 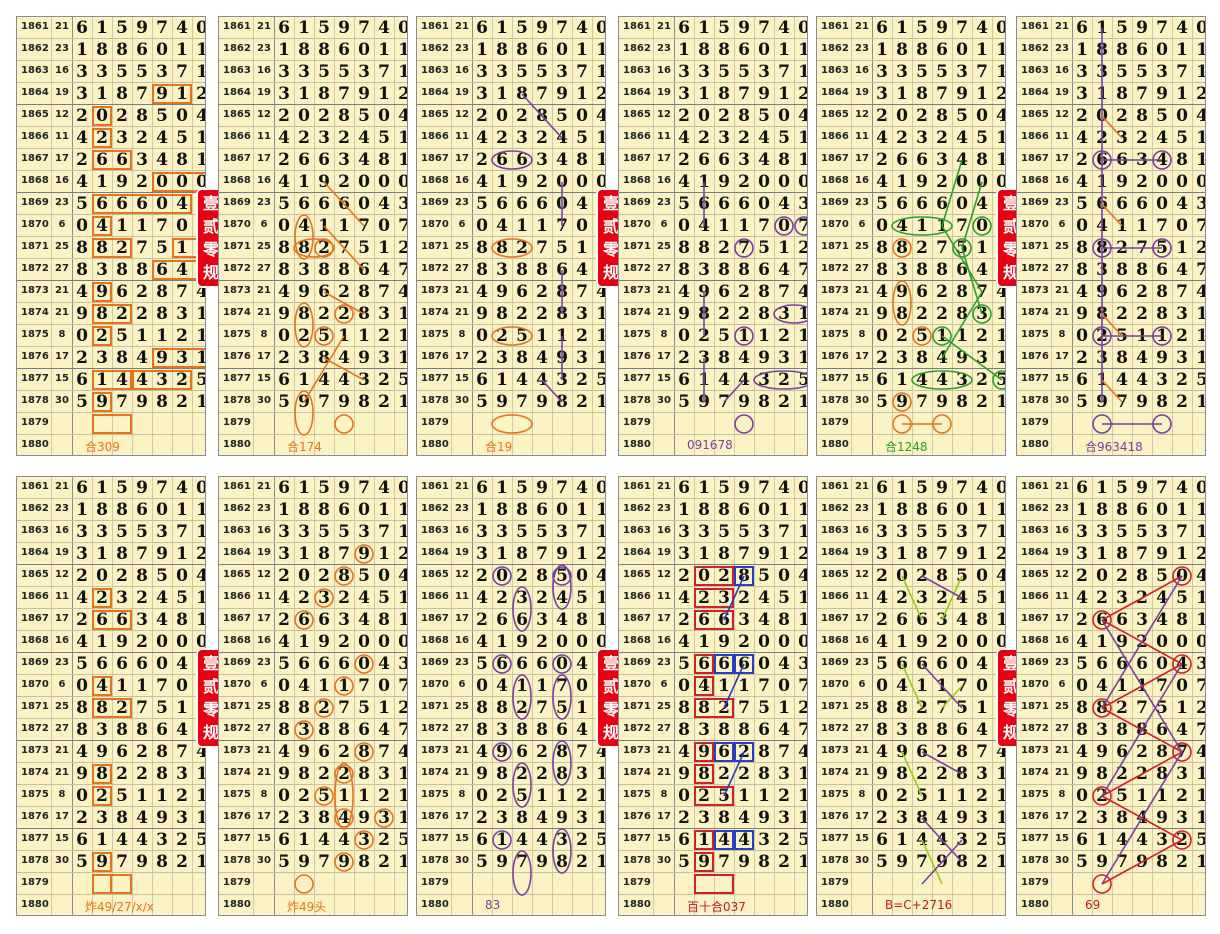 What do you see at coordinates (511, 314) in the screenshot?
I see `period-row: 18742198228319822831` at bounding box center [511, 314].